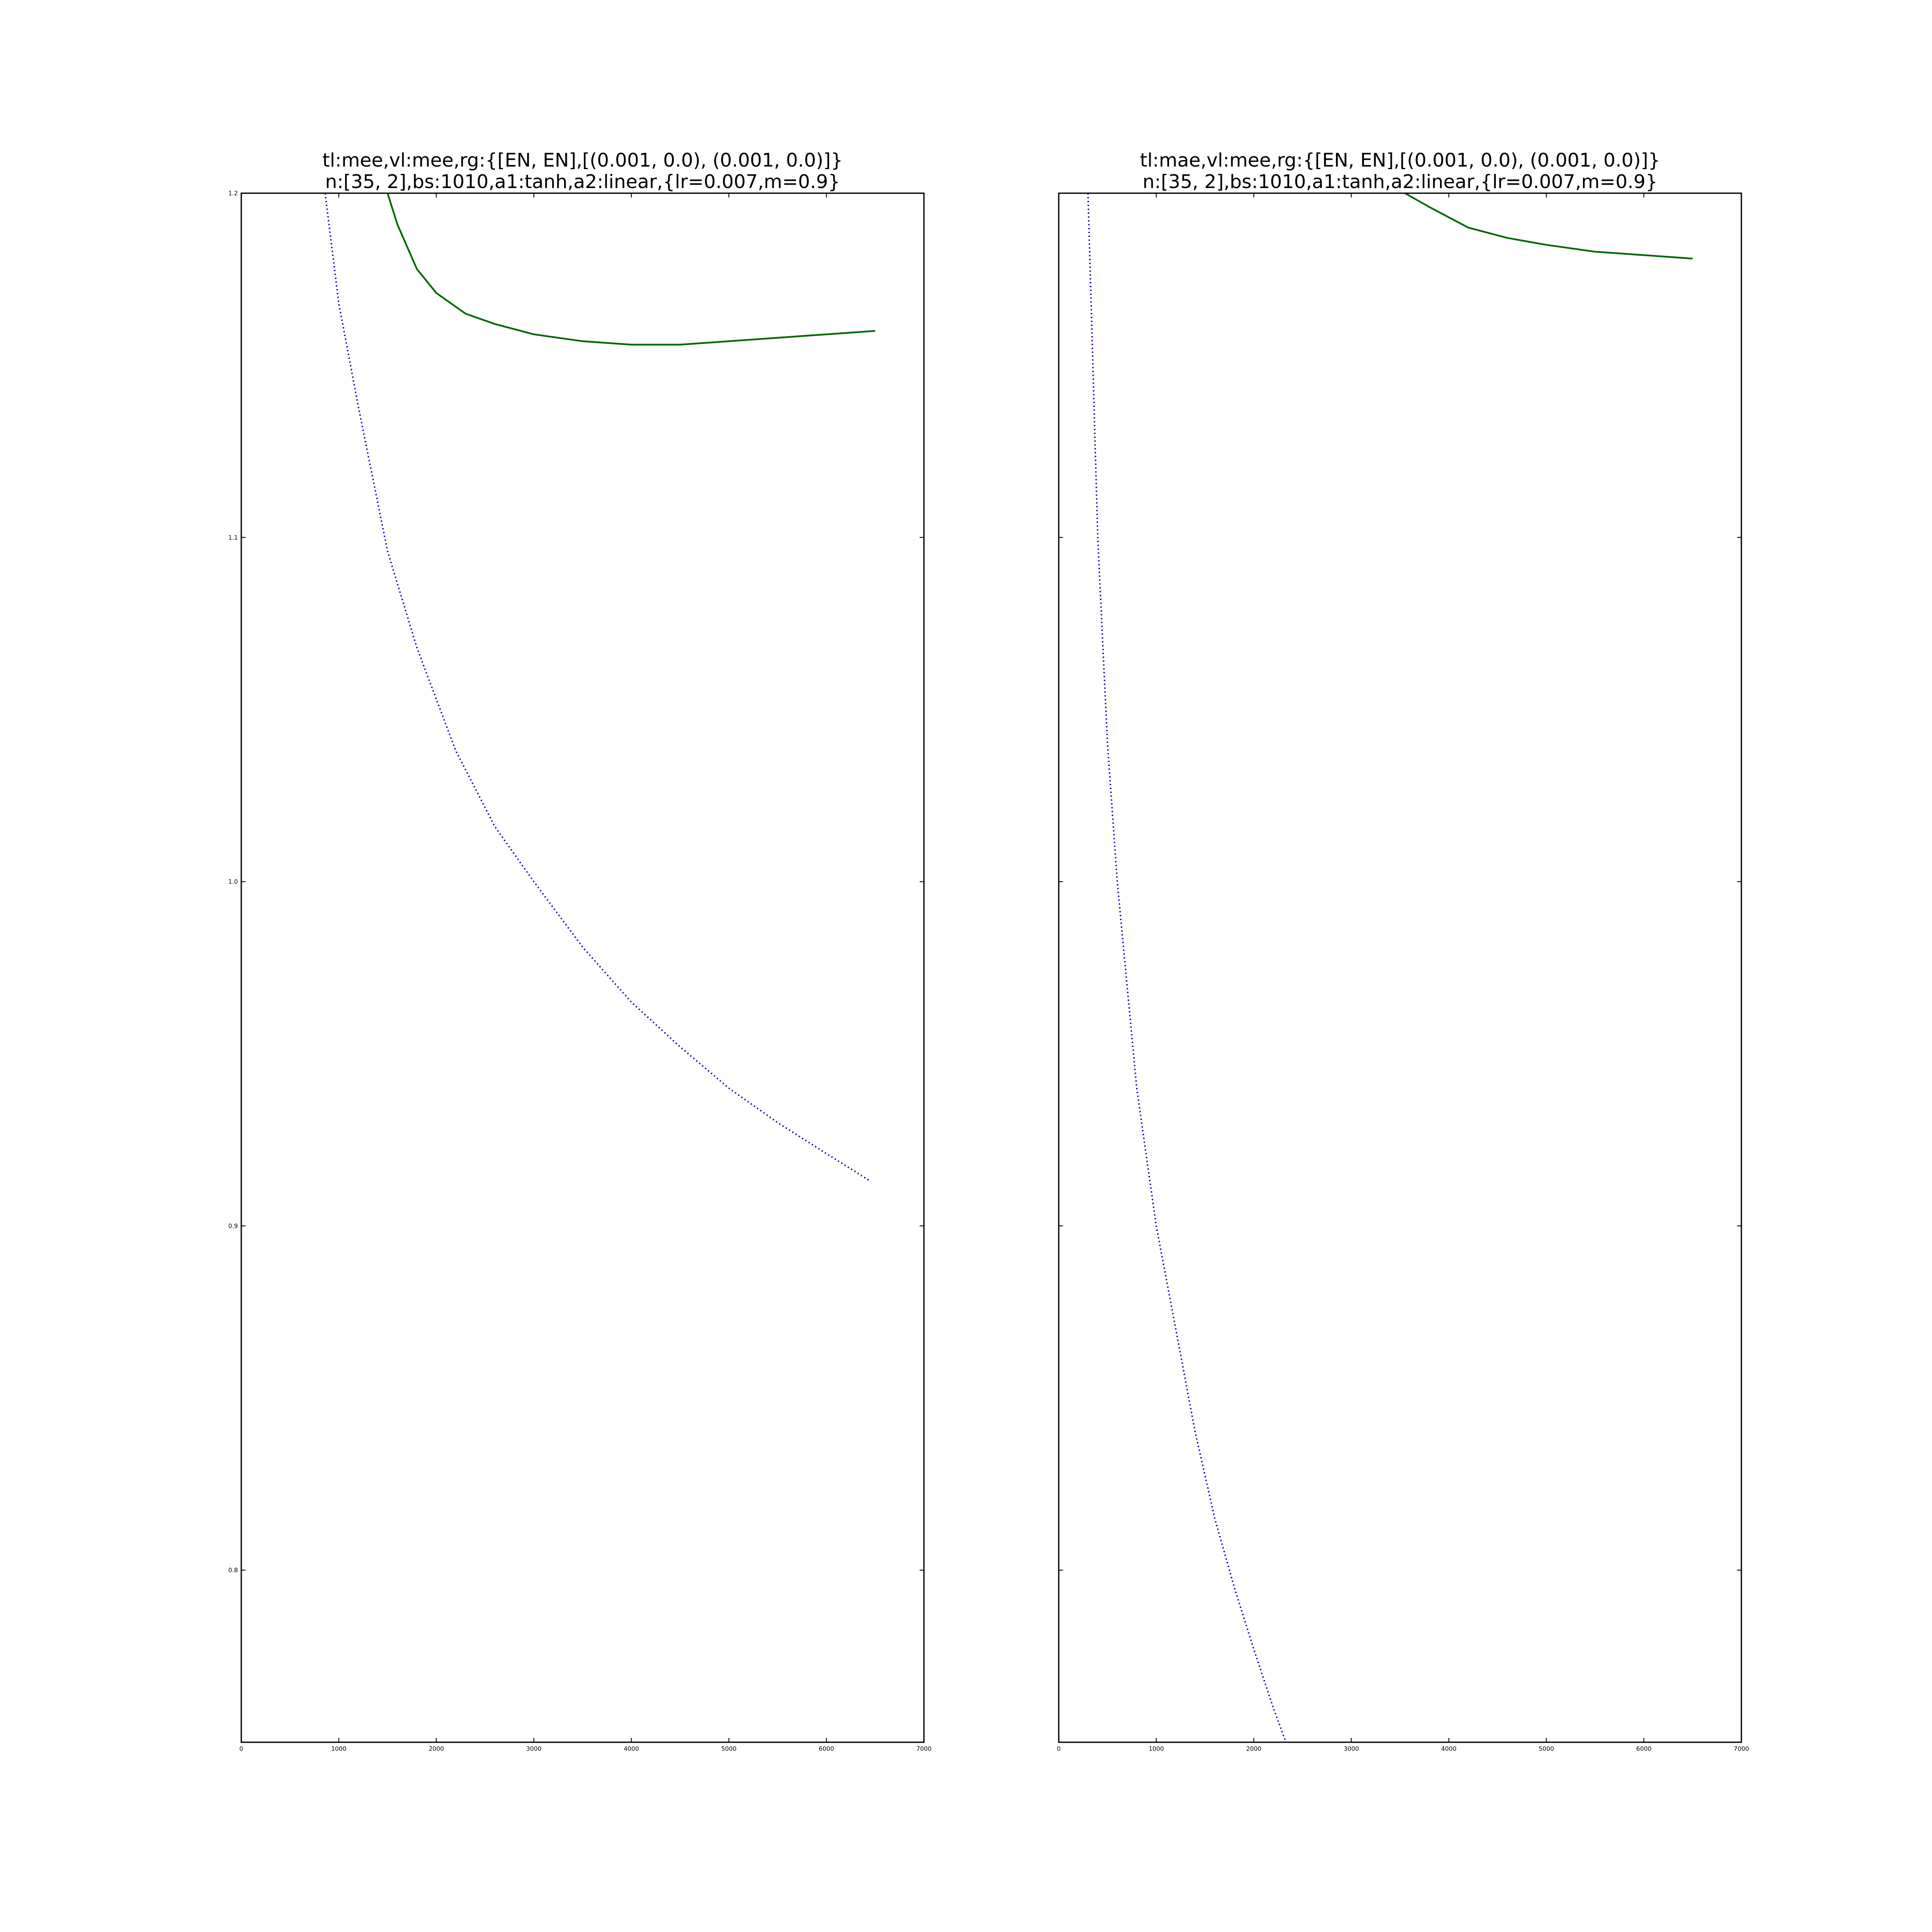  What do you see at coordinates (233, 538) in the screenshot?
I see `y-tick-label: 1.1` at bounding box center [233, 538].